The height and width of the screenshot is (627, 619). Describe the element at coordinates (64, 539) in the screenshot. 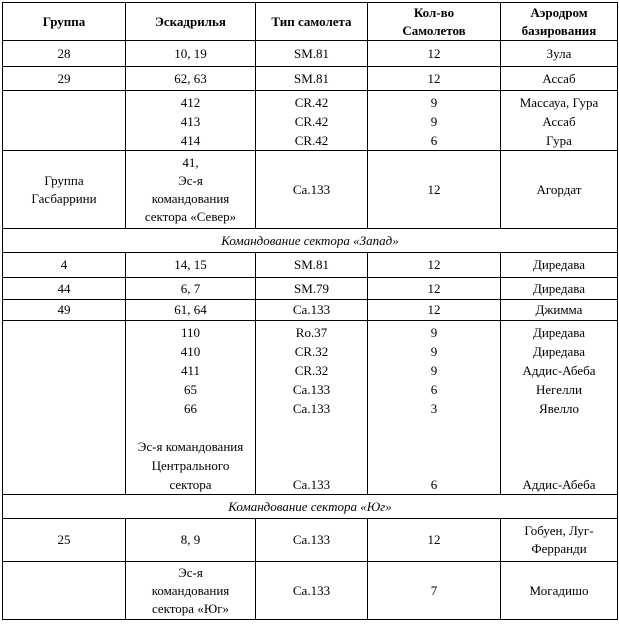

I see `cell-line: 25` at that location.